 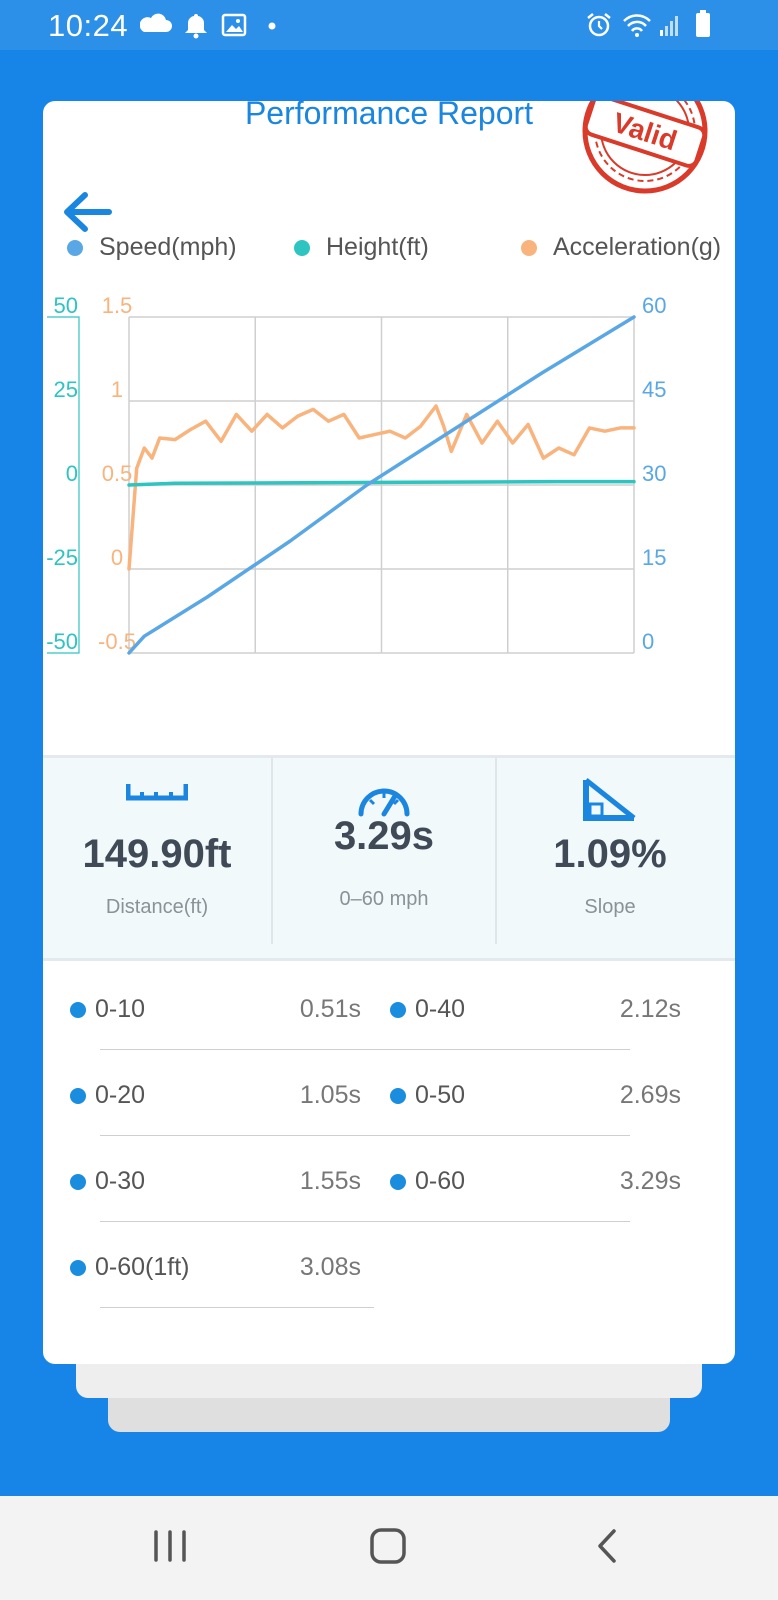 I want to click on height-tick-label: 50, so click(x=66, y=305).